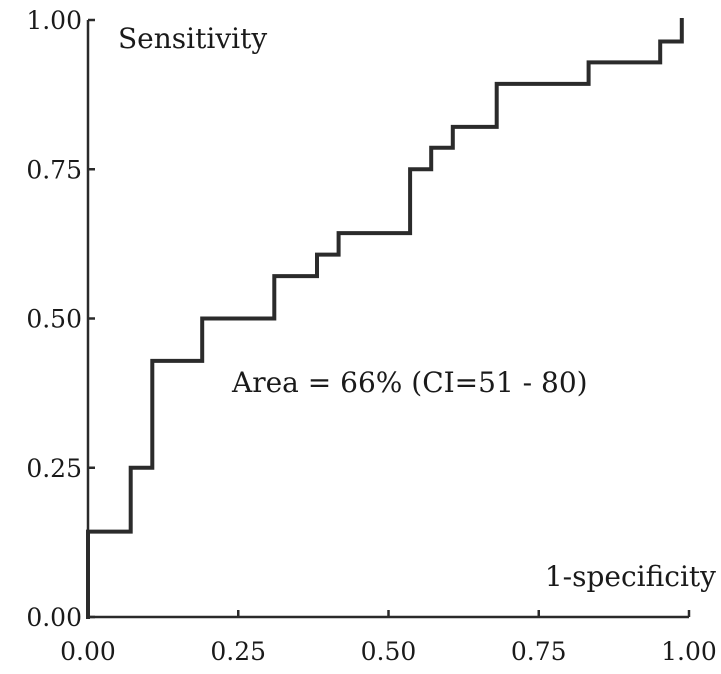  I want to click on x-ticks: 0.00 0.25 0.50 0.75 1.00, so click(388, 638).